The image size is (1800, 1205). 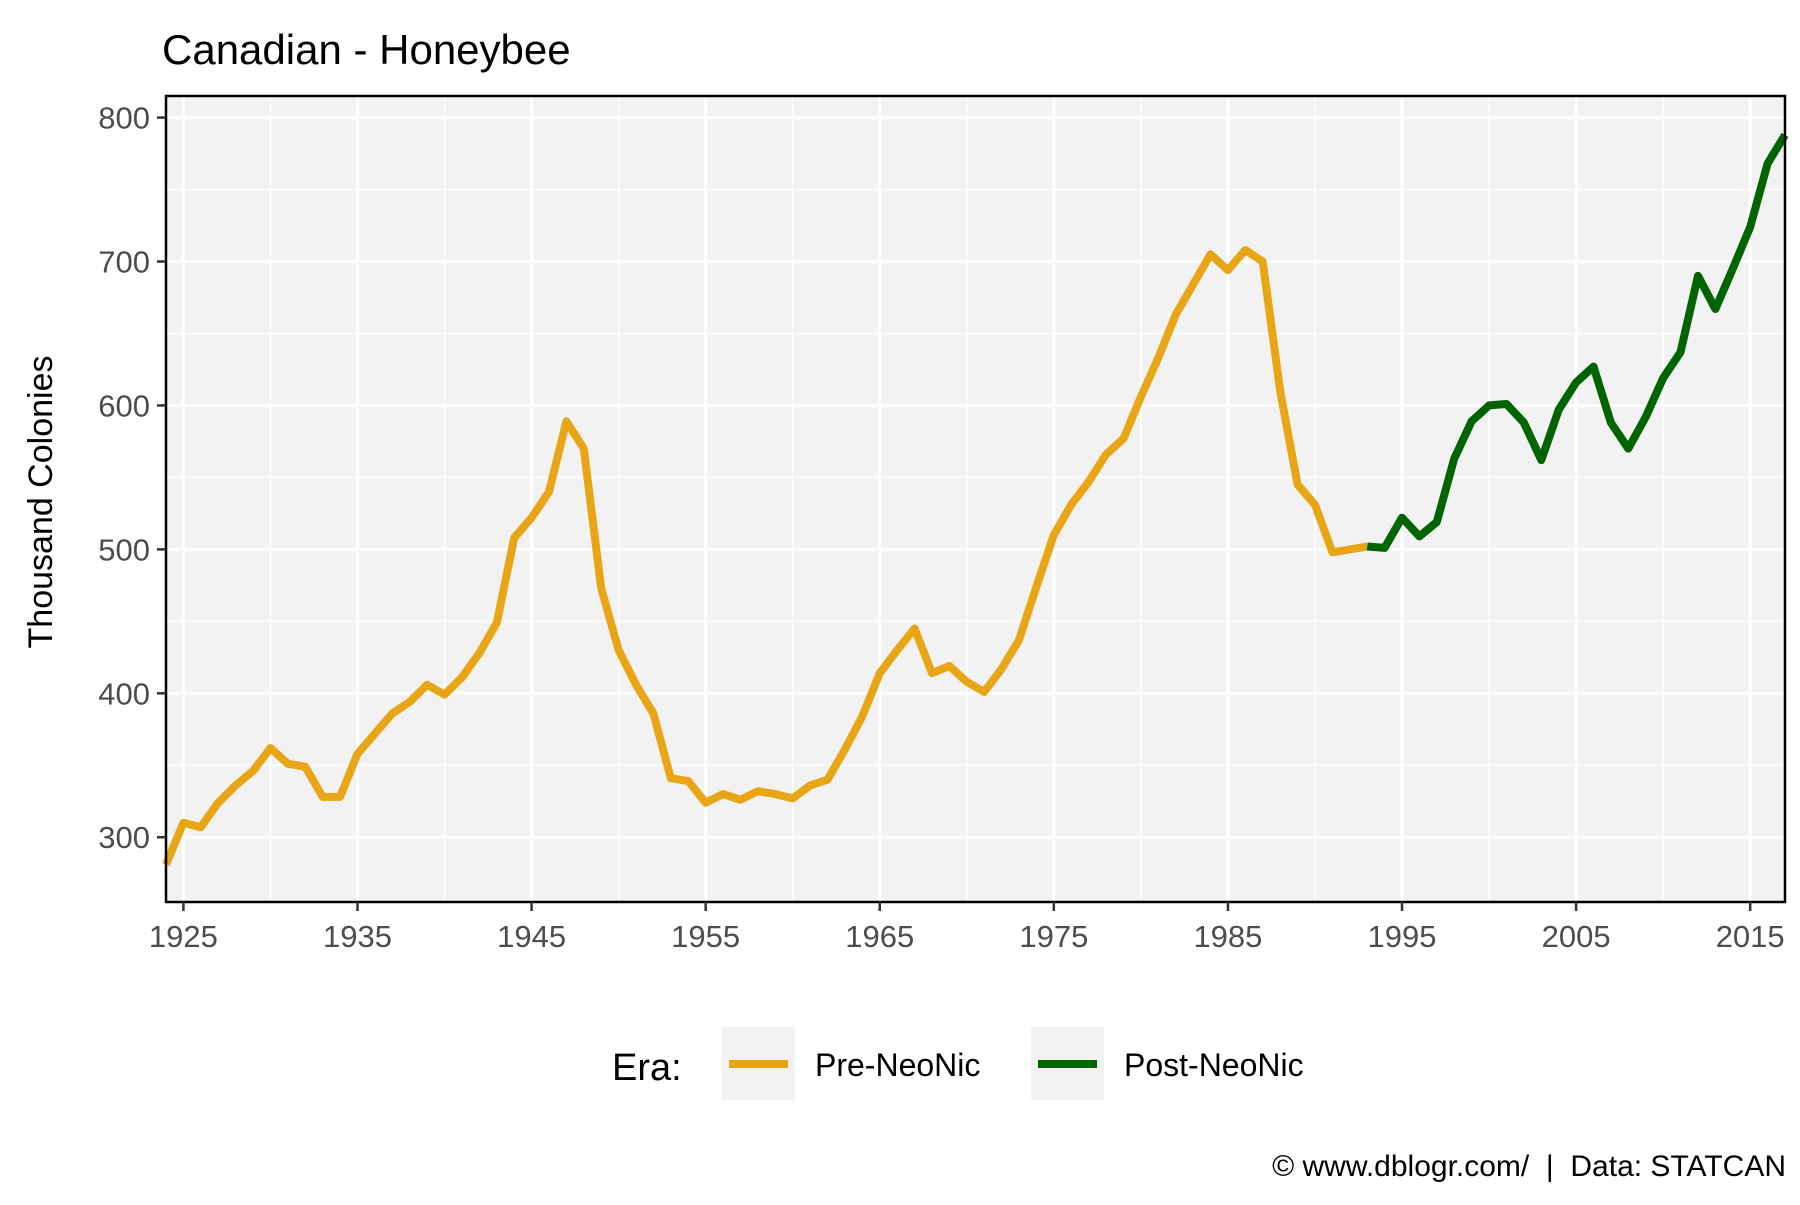 What do you see at coordinates (531, 936) in the screenshot?
I see `x-tick-label: 1945` at bounding box center [531, 936].